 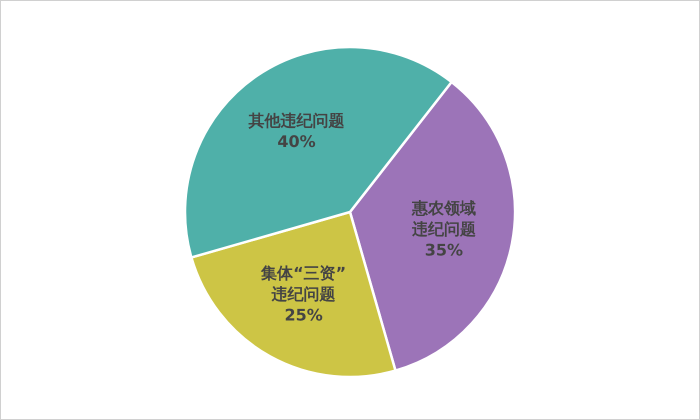 What do you see at coordinates (296, 142) in the screenshot?
I see `data-label: 40%` at bounding box center [296, 142].